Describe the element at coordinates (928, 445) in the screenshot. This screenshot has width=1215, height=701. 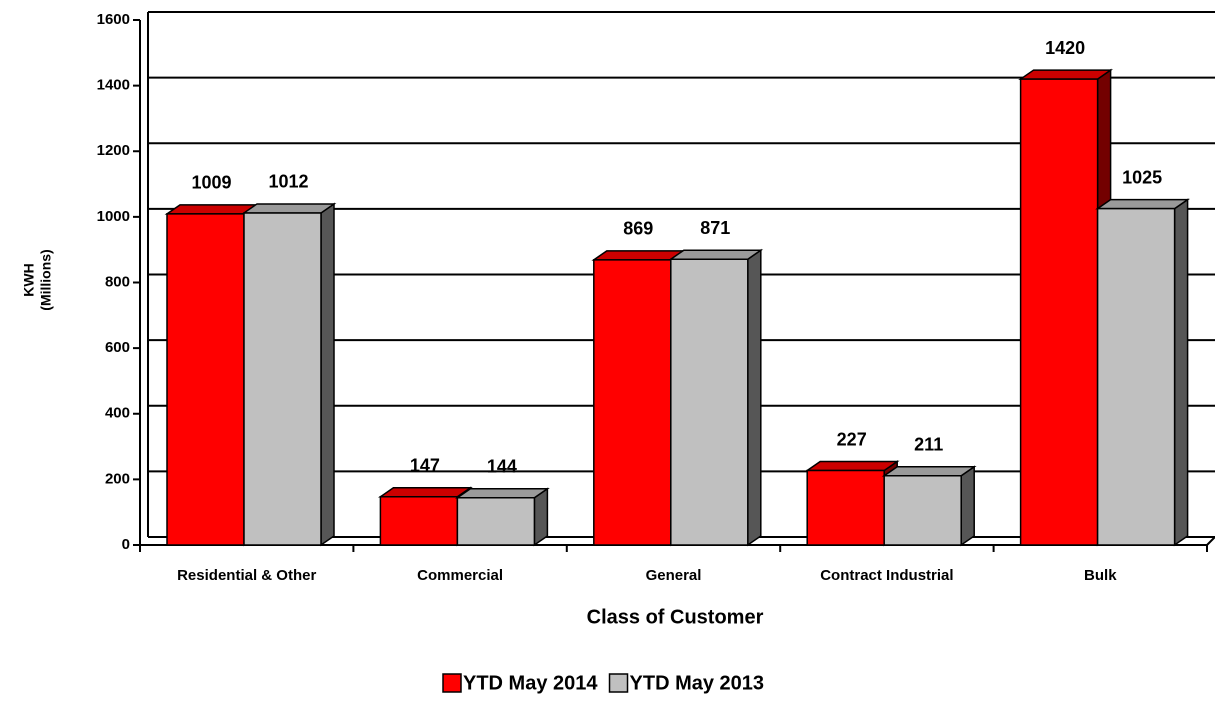
I see `value-label: 211` at that location.